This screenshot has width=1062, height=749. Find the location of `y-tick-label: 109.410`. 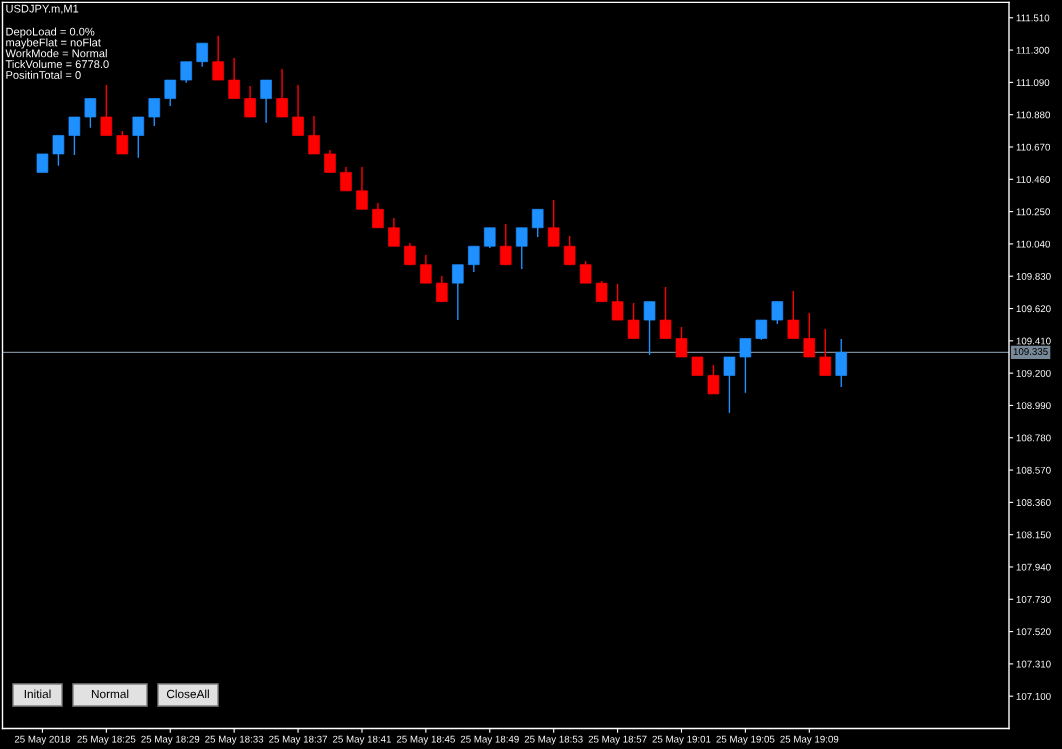

y-tick-label: 109.410 is located at coordinates (1033, 341).